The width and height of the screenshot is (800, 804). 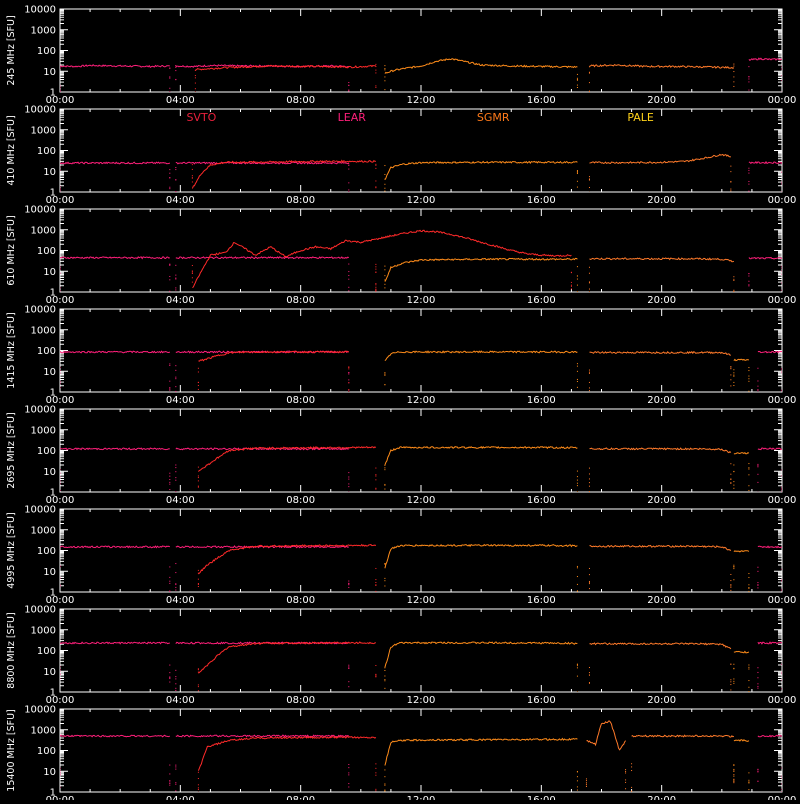 I want to click on y-tick-label: 1, so click(x=53, y=593).